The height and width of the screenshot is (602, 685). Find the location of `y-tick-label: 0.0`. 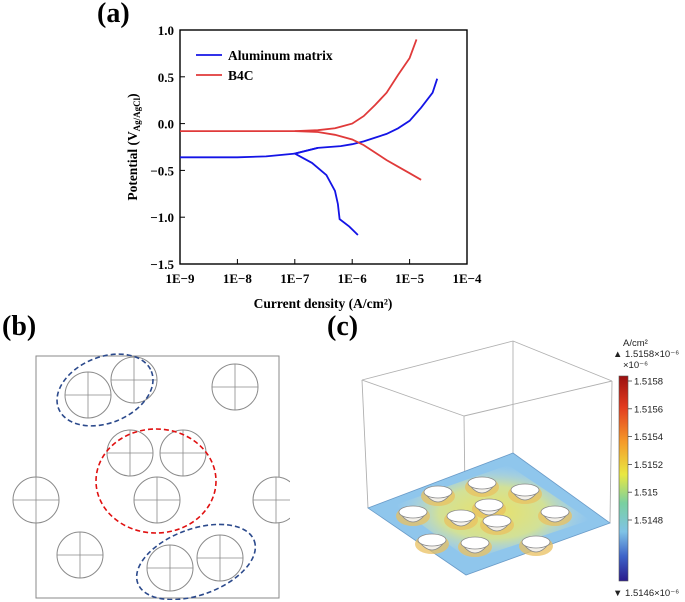

y-tick-label: 0.0 is located at coordinates (166, 124).